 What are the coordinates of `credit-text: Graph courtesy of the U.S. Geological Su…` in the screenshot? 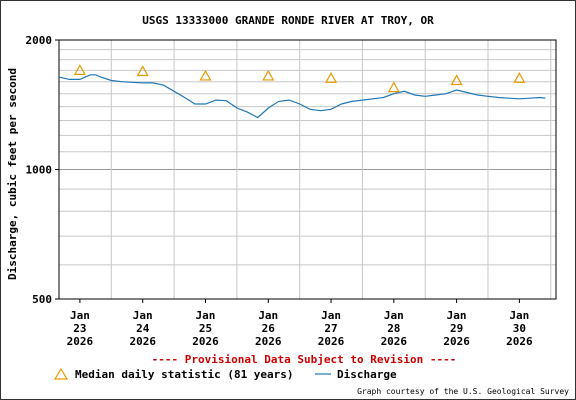 It's located at (463, 391).